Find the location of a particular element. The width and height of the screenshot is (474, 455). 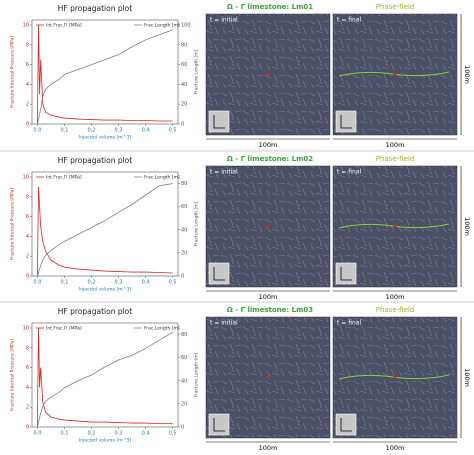

panel-title: Ω - Γ limestone: Lm02 is located at coordinates (270, 159).